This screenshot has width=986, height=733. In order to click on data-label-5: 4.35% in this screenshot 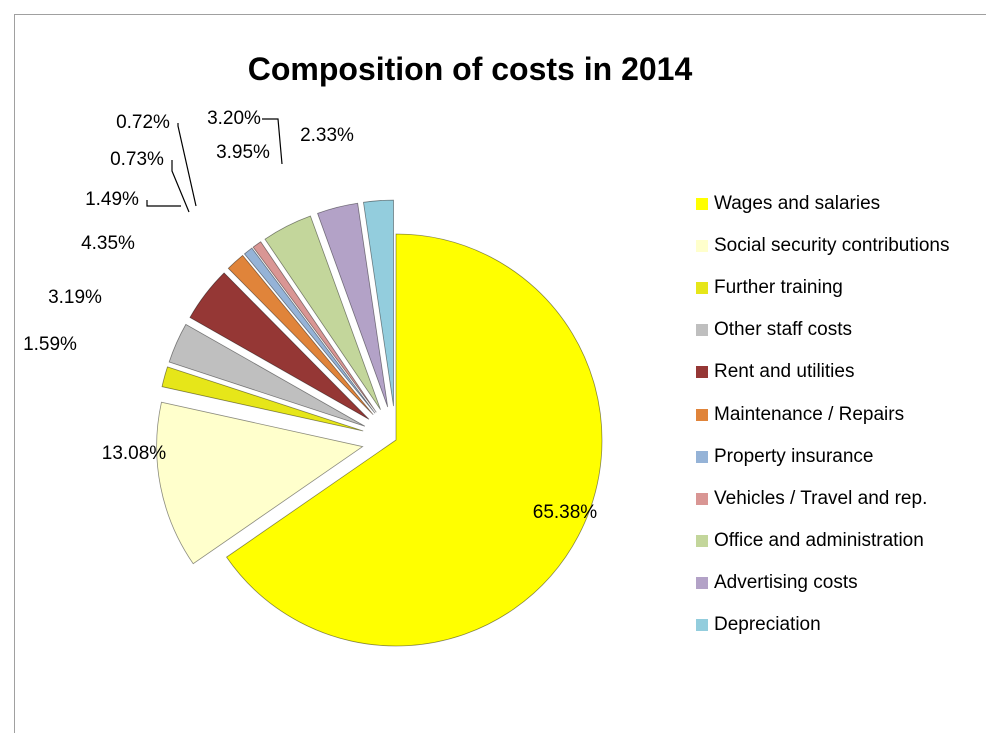, I will do `click(108, 243)`.